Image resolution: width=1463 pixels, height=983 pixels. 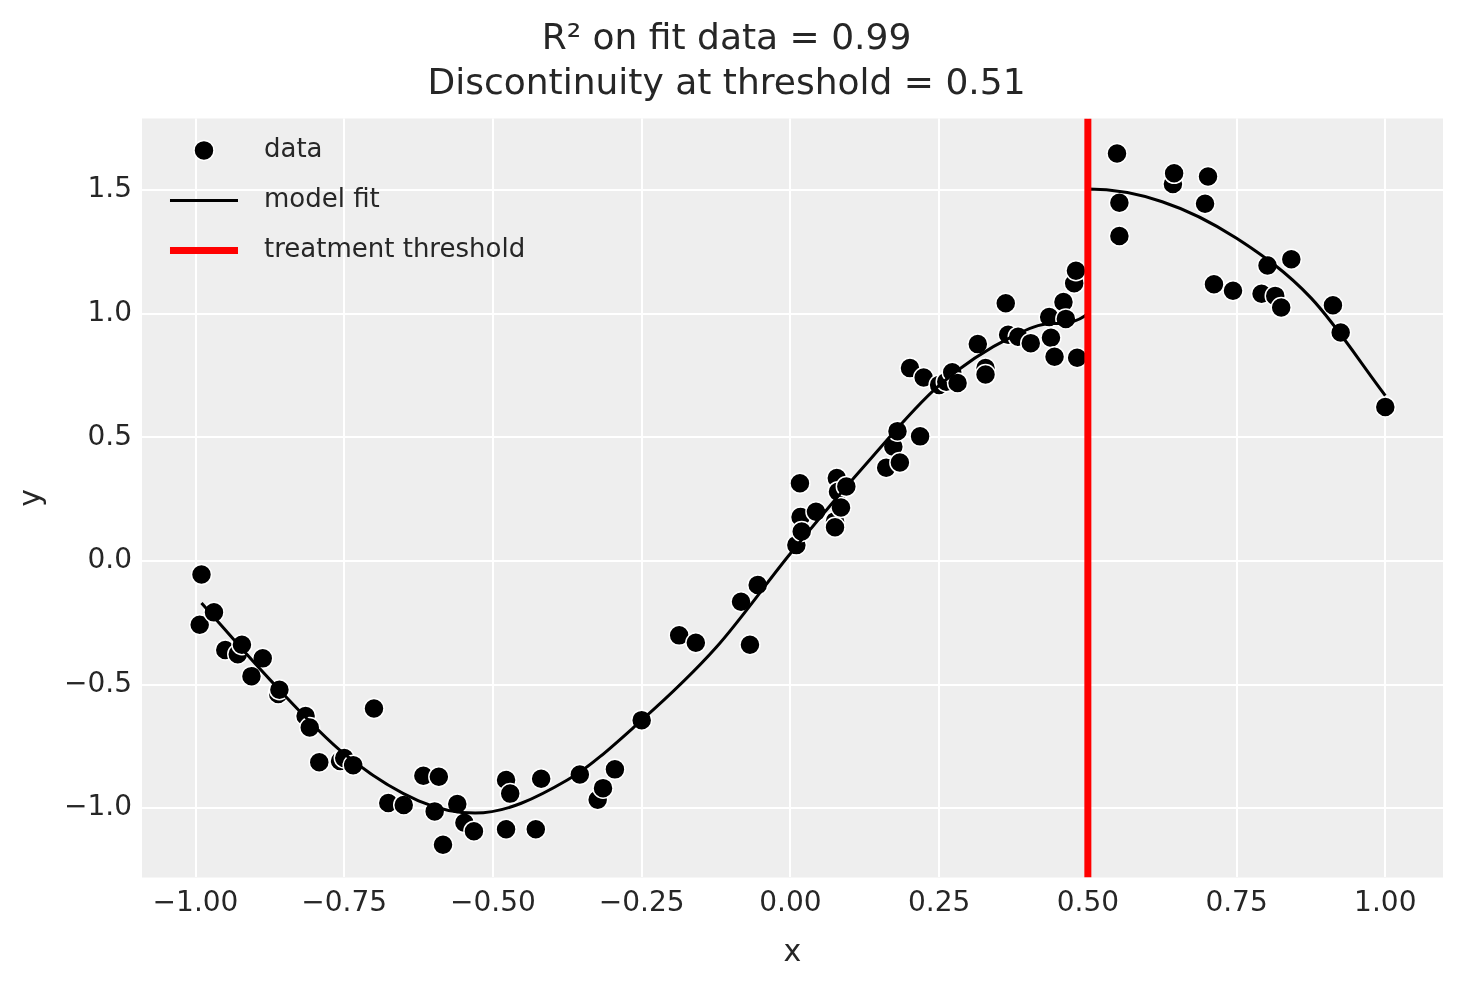 What do you see at coordinates (1236, 902) in the screenshot?
I see `x-tick-label: 0.75` at bounding box center [1236, 902].